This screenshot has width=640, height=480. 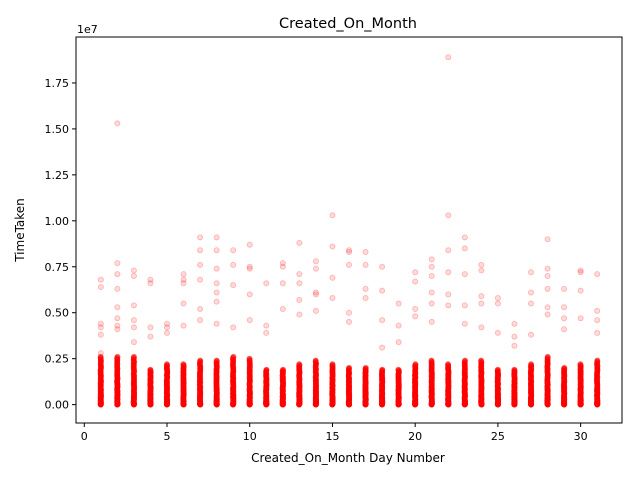 What do you see at coordinates (57, 221) in the screenshot?
I see `y-tick-label: 1.00` at bounding box center [57, 221].